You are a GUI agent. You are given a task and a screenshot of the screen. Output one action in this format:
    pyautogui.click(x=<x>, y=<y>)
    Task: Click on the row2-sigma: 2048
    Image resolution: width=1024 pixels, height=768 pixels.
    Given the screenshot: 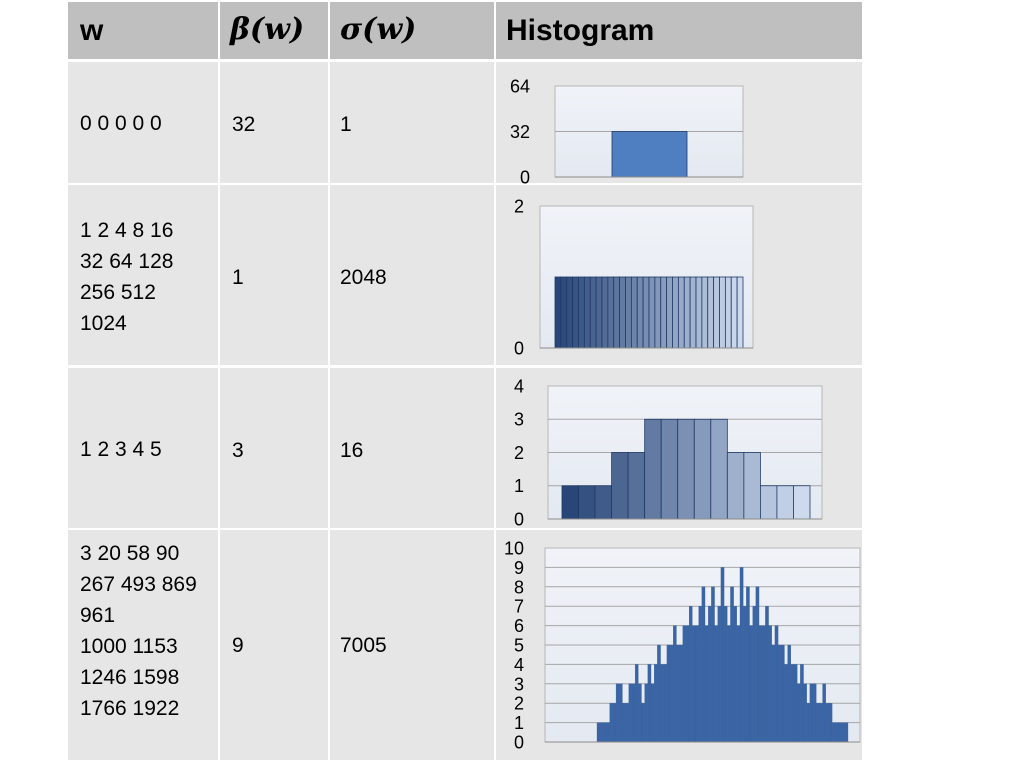 What is the action you would take?
    pyautogui.click(x=363, y=277)
    